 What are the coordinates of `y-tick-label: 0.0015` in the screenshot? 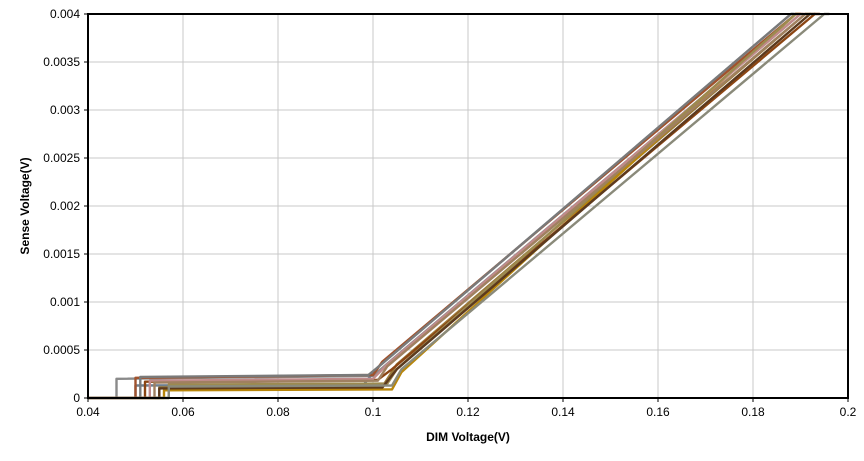 It's located at (61, 254).